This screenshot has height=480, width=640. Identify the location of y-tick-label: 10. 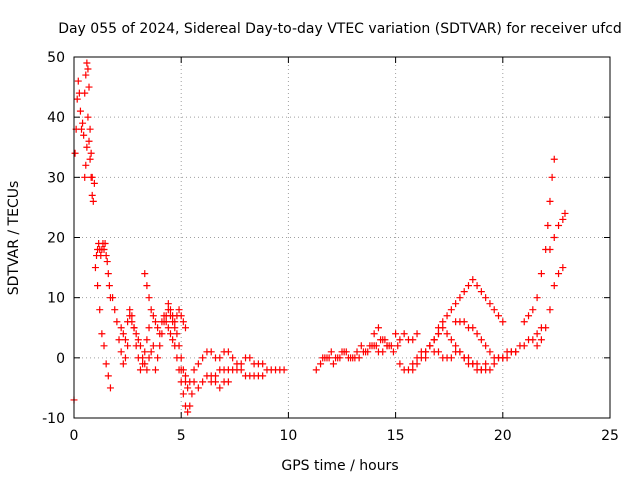
(56, 299).